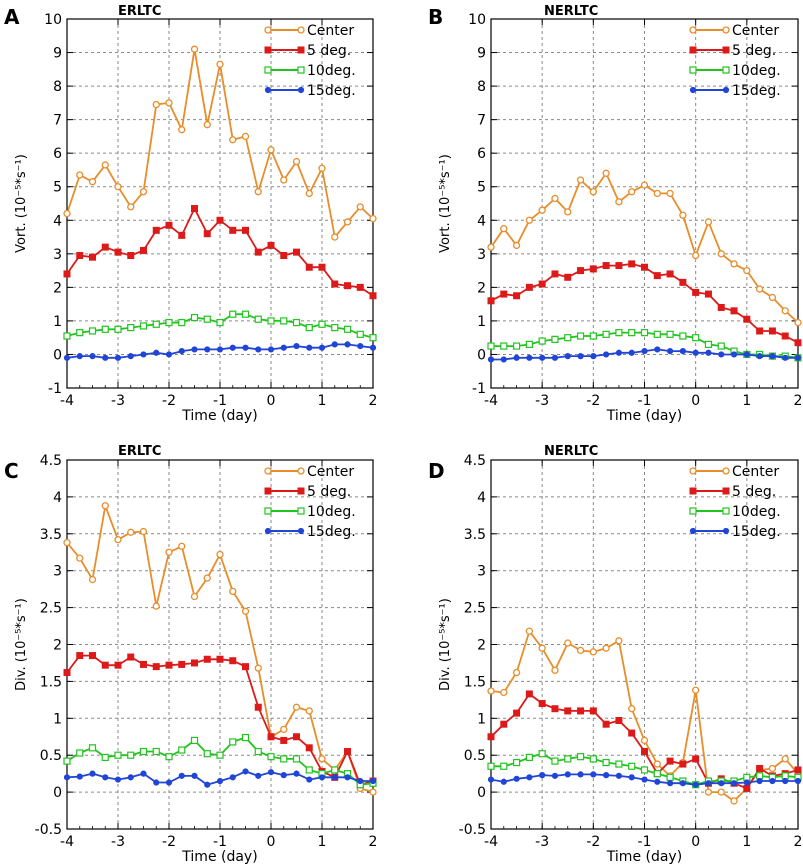  What do you see at coordinates (21, 644) in the screenshot?
I see `y-axis-label: Div. (10⁻⁵*s⁻¹)` at bounding box center [21, 644].